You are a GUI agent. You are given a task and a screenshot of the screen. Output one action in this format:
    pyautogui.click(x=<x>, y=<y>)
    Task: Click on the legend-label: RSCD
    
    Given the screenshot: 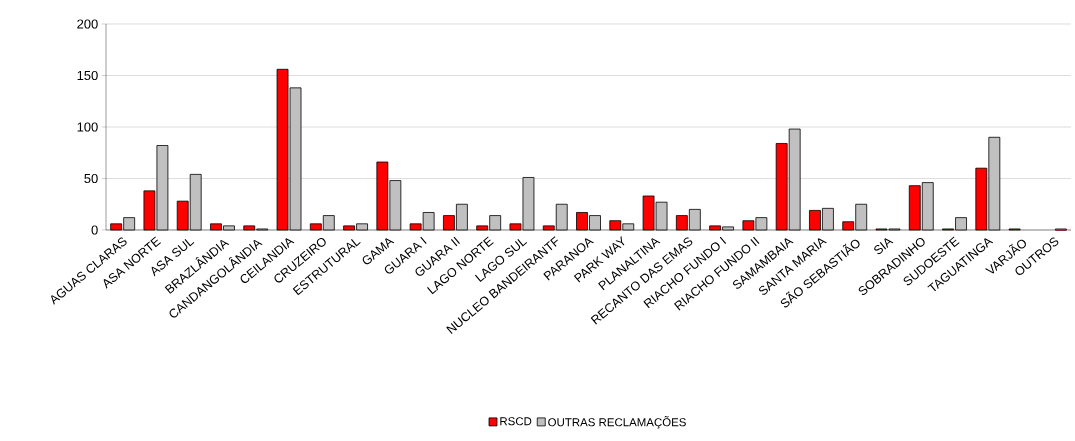 What is the action you would take?
    pyautogui.click(x=516, y=421)
    